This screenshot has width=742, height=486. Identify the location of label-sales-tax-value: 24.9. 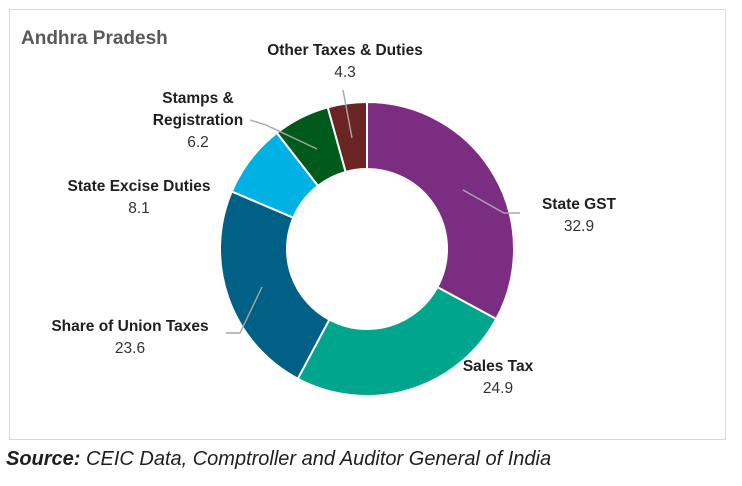
(498, 388).